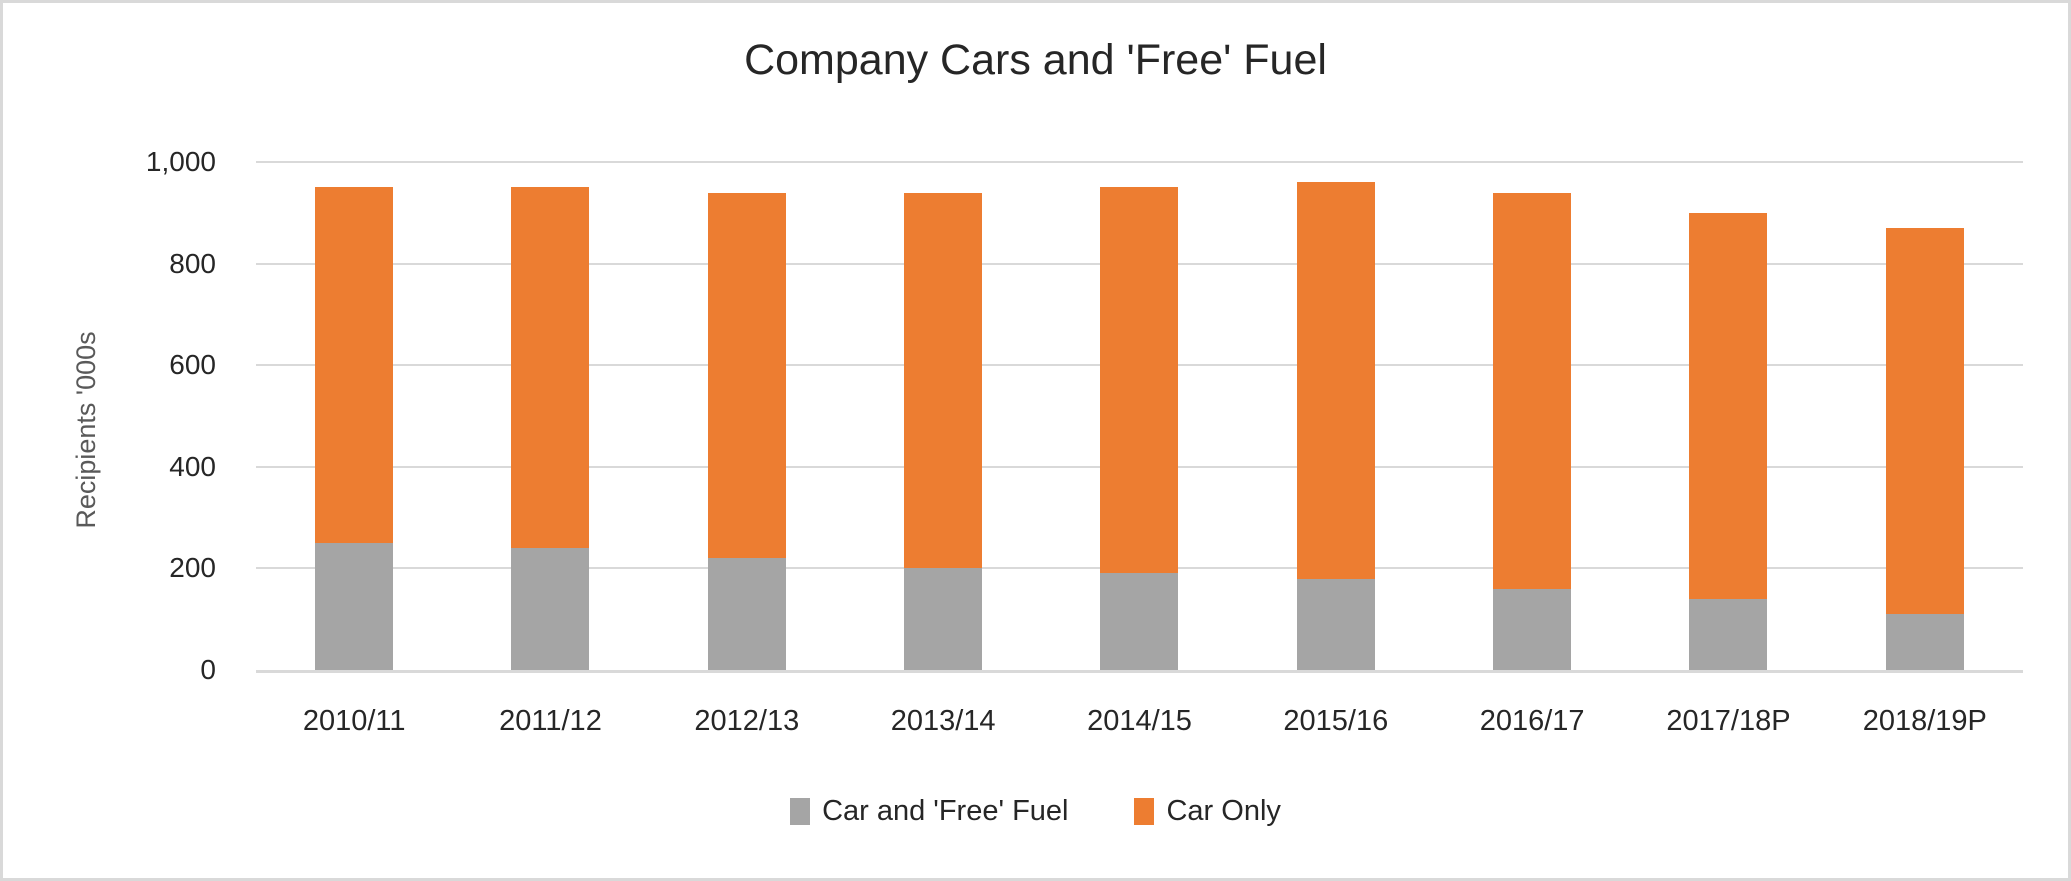  Describe the element at coordinates (1035, 60) in the screenshot. I see `chart-title: Company Cars and 'Free' Fuel` at that location.